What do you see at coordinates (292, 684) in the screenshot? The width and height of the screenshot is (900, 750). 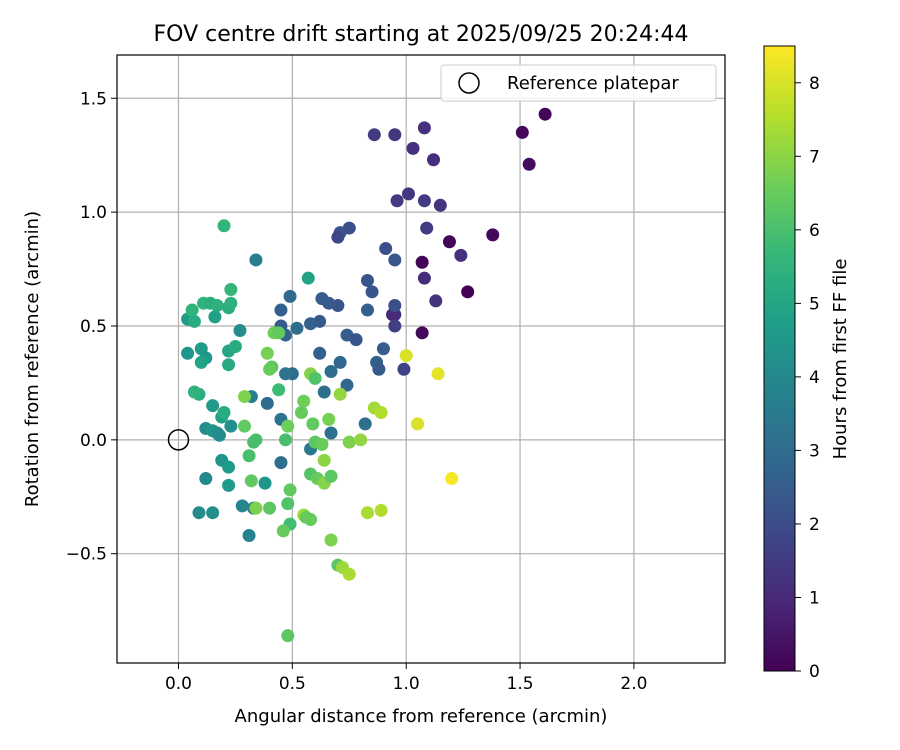 I see `x-tick-label: 0.5` at bounding box center [292, 684].